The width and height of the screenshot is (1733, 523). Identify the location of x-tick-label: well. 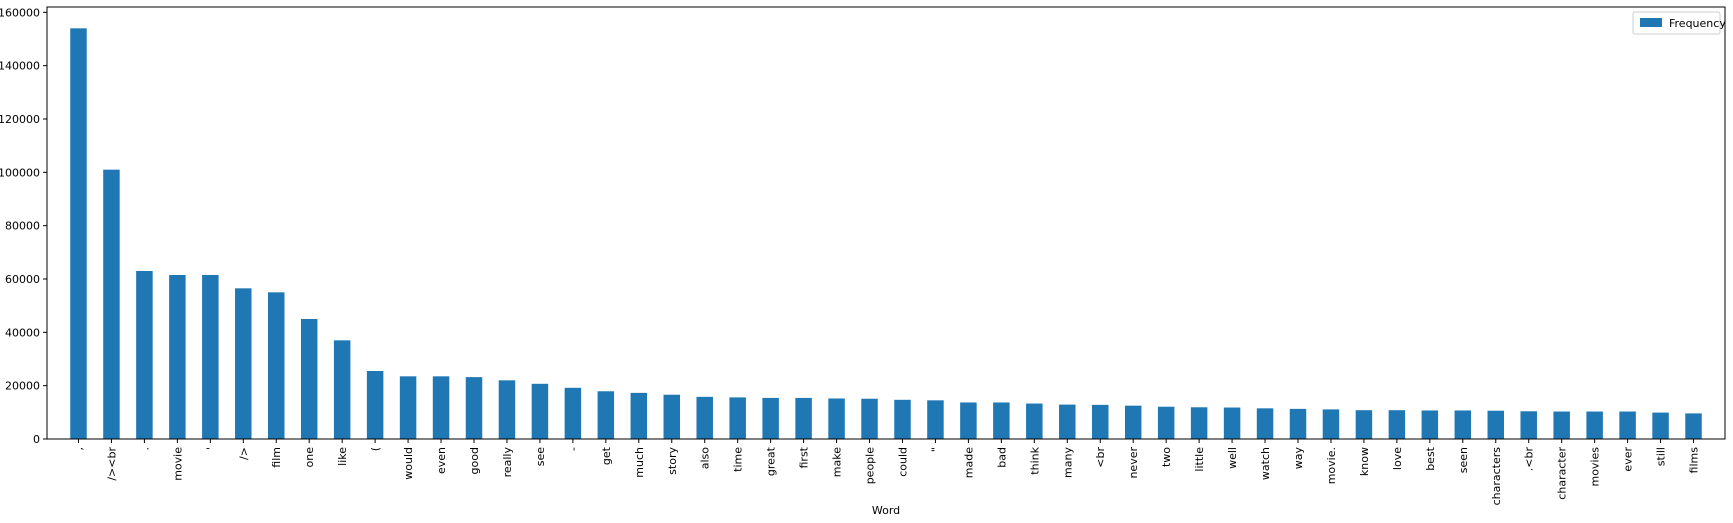
(1232, 458).